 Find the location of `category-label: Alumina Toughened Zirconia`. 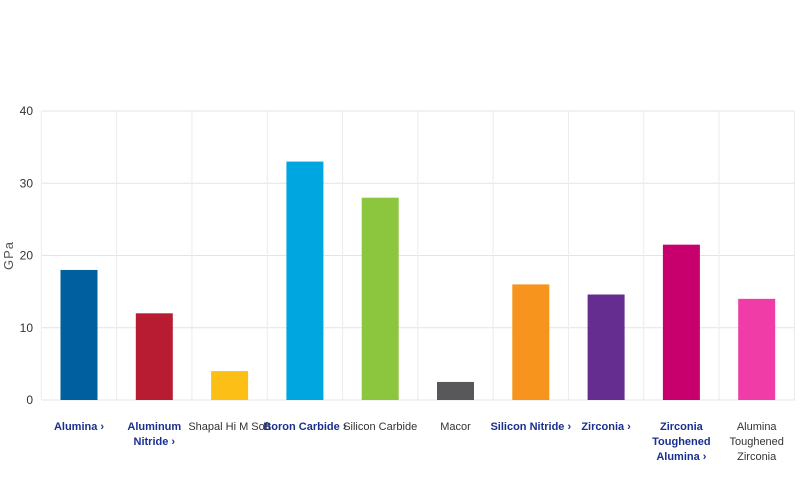

category-label: Alumina Toughened Zirconia is located at coordinates (756, 442).